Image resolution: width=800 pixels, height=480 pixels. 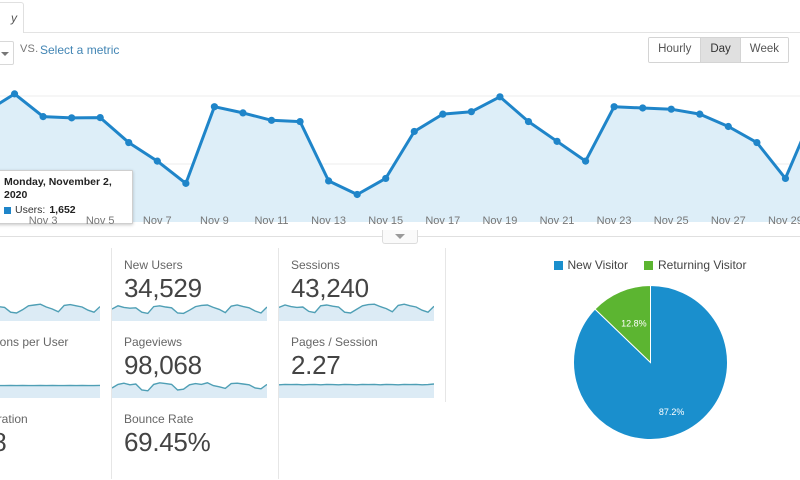 I want to click on metric-card-value: 43,240, so click(x=330, y=288).